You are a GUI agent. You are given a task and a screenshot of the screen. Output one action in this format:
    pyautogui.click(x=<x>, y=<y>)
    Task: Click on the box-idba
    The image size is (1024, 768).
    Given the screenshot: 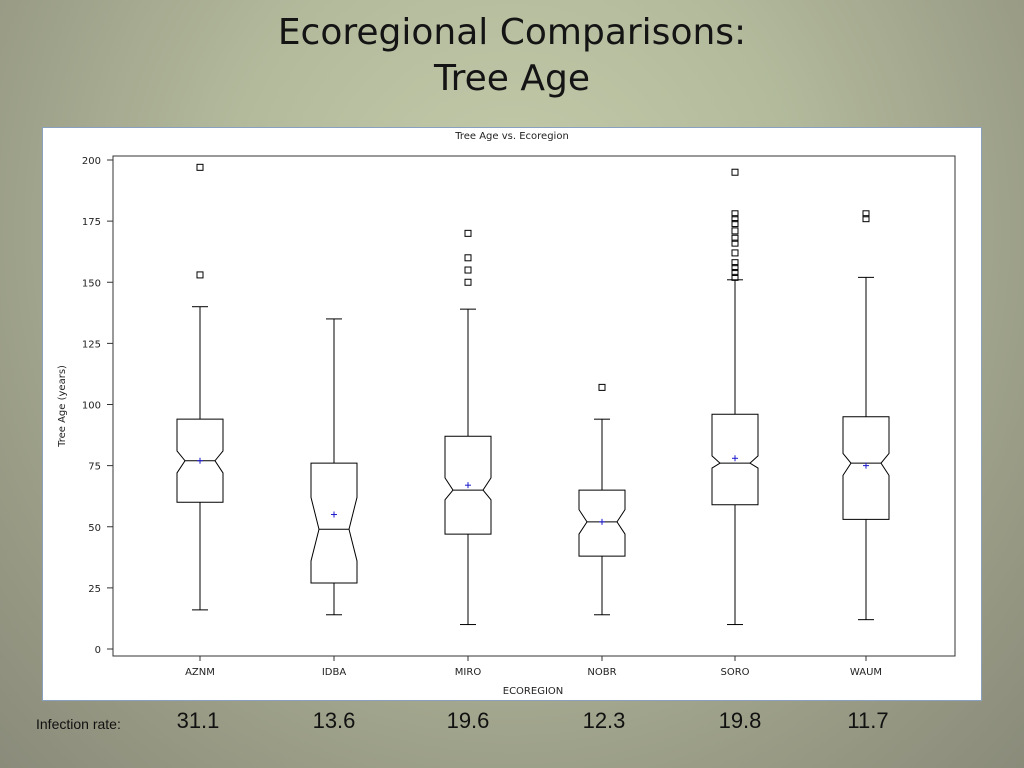 What is the action you would take?
    pyautogui.click(x=334, y=467)
    